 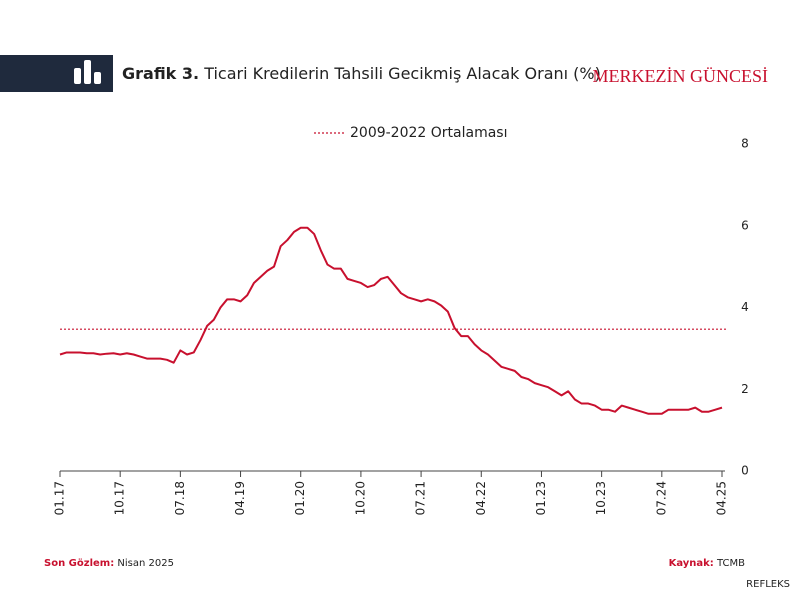 I want to click on footer-left: Son Gözlem: Nisan 2025, so click(x=109, y=563).